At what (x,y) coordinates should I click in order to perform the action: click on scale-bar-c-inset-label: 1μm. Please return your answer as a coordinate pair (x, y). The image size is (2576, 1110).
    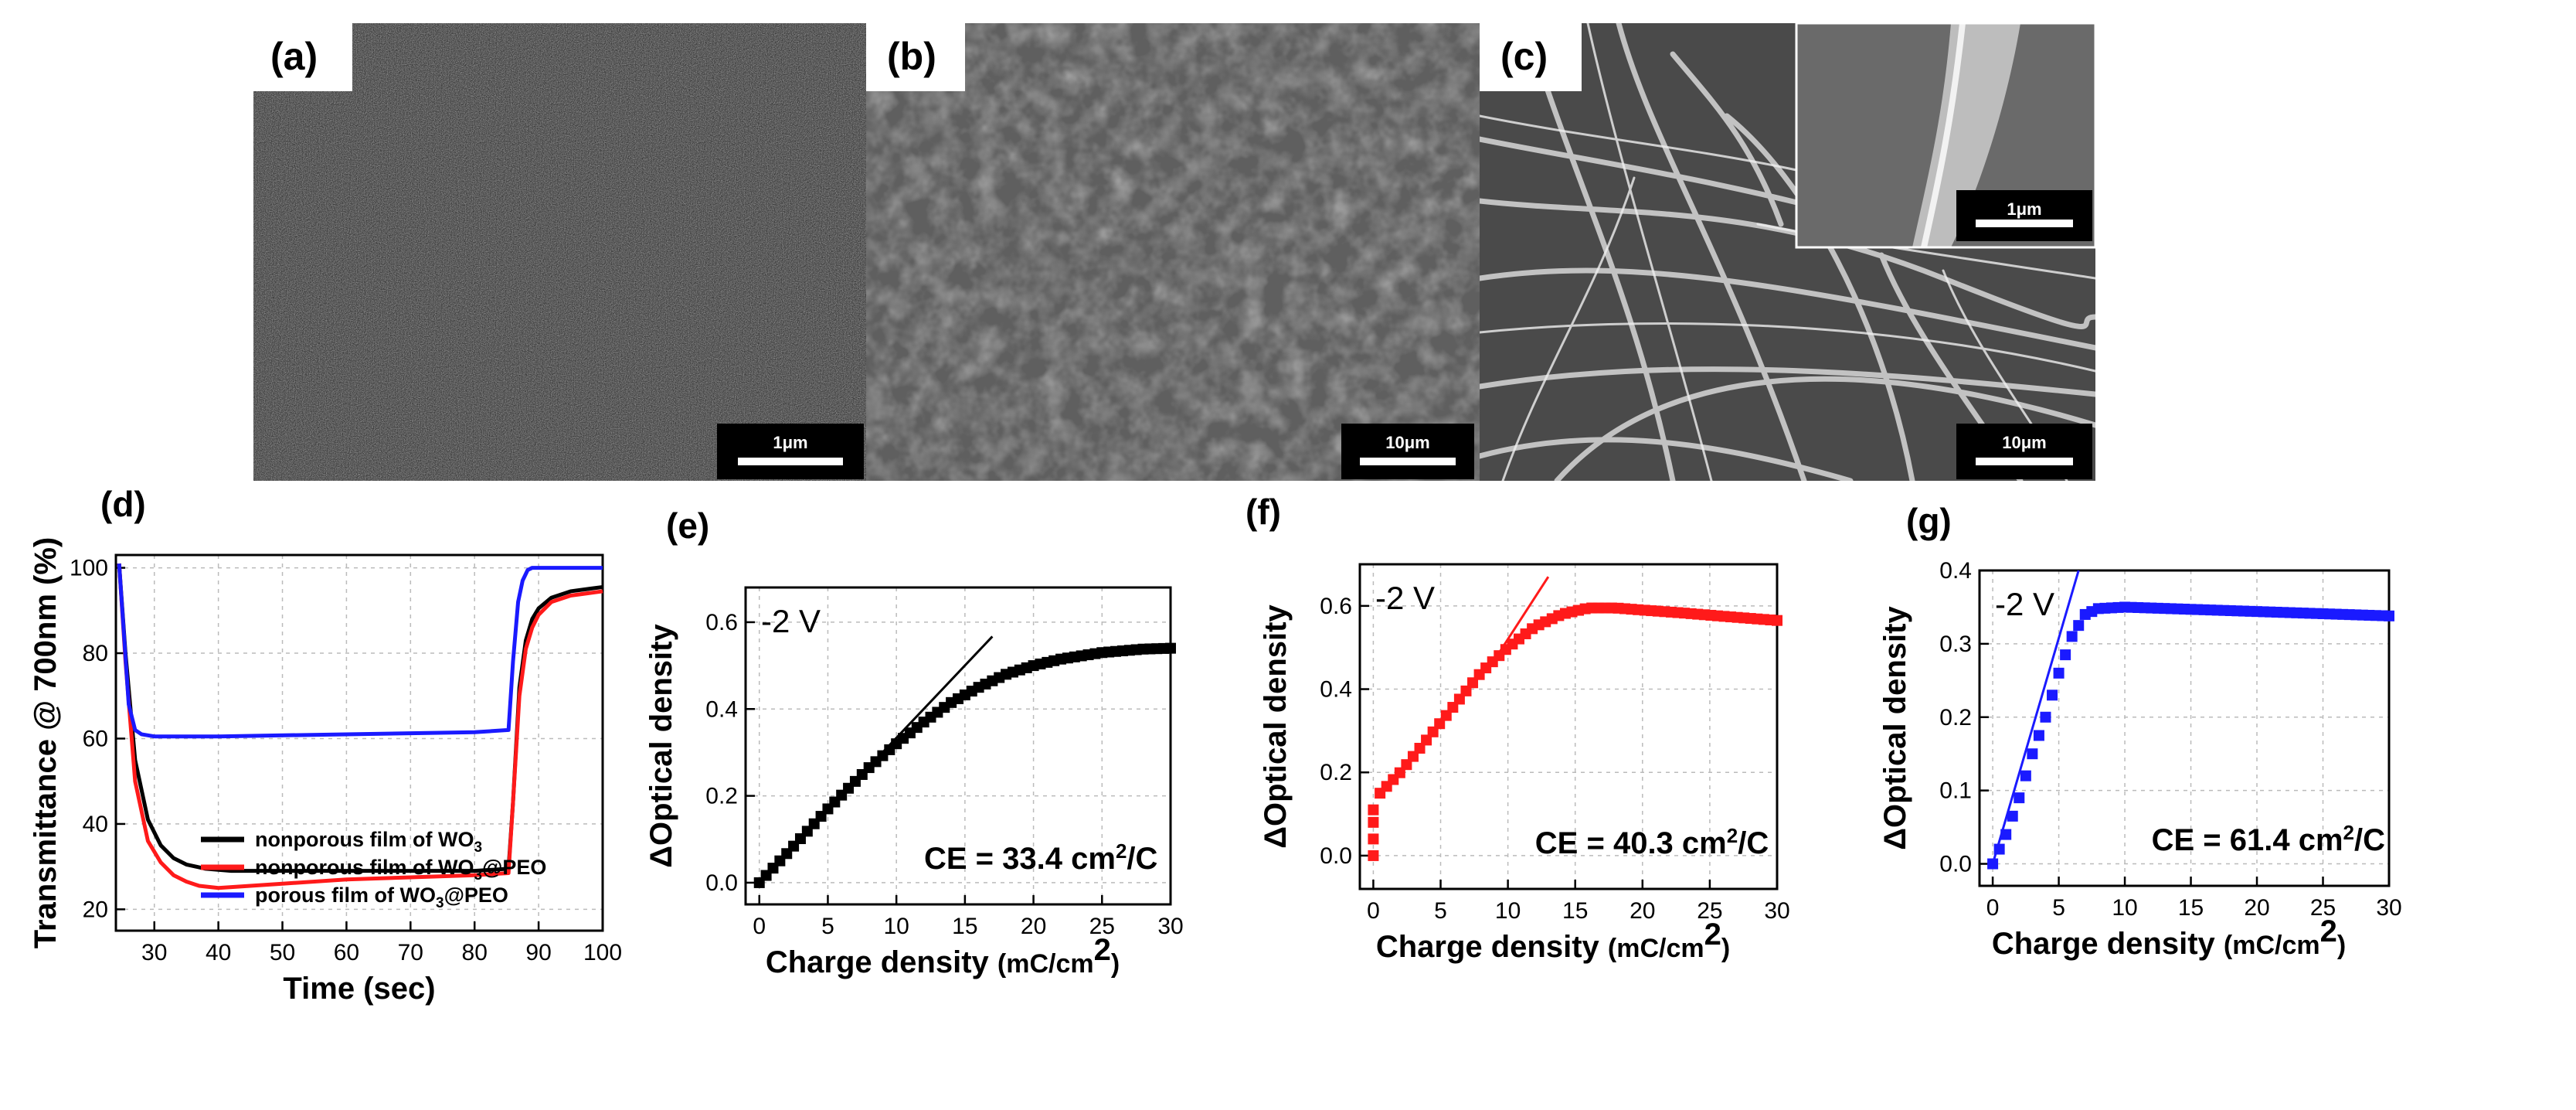
    Looking at the image, I should click on (2024, 209).